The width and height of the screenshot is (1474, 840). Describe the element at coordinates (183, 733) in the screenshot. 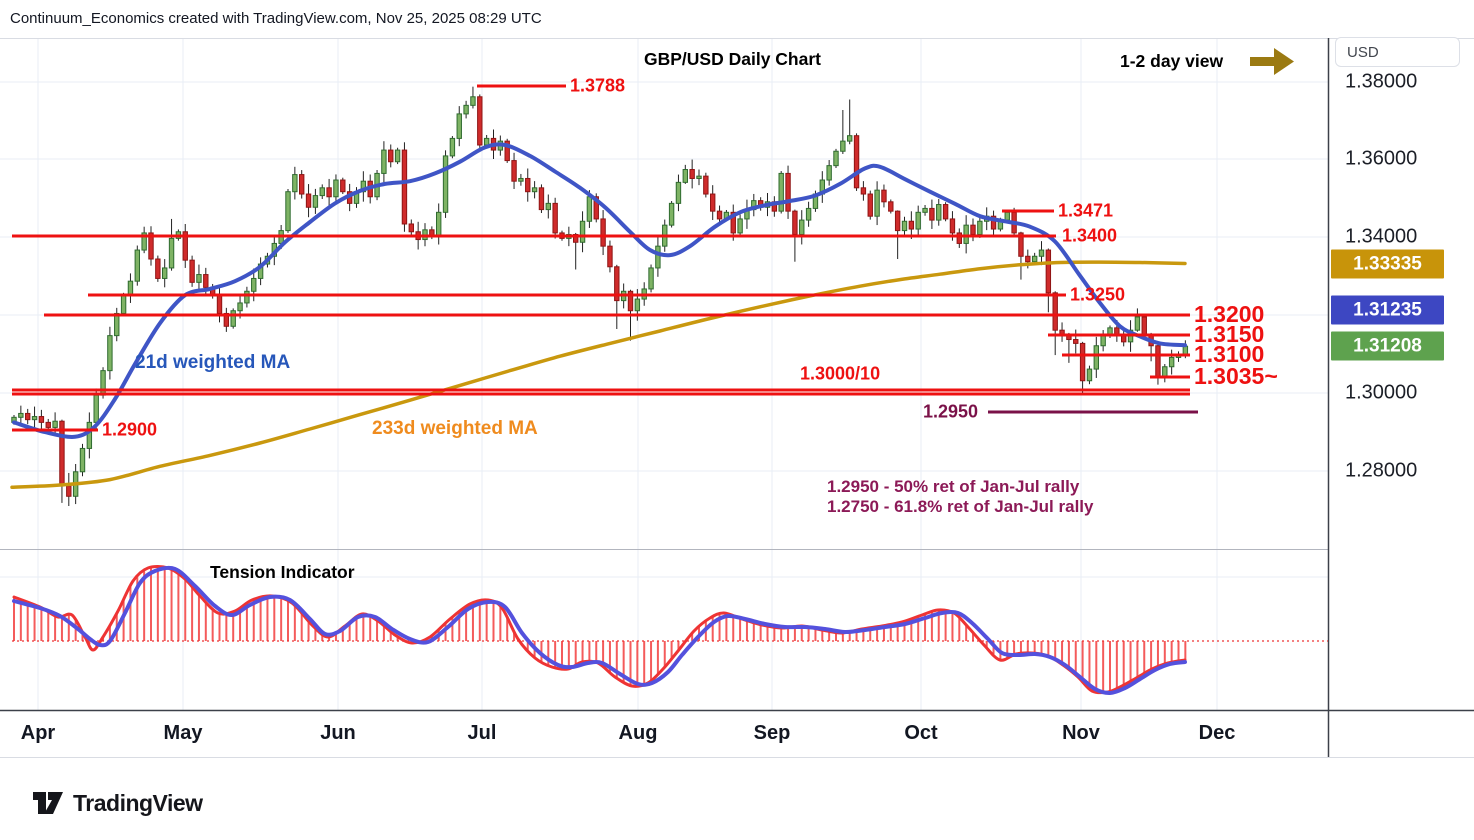

I see `month-label: May` at that location.